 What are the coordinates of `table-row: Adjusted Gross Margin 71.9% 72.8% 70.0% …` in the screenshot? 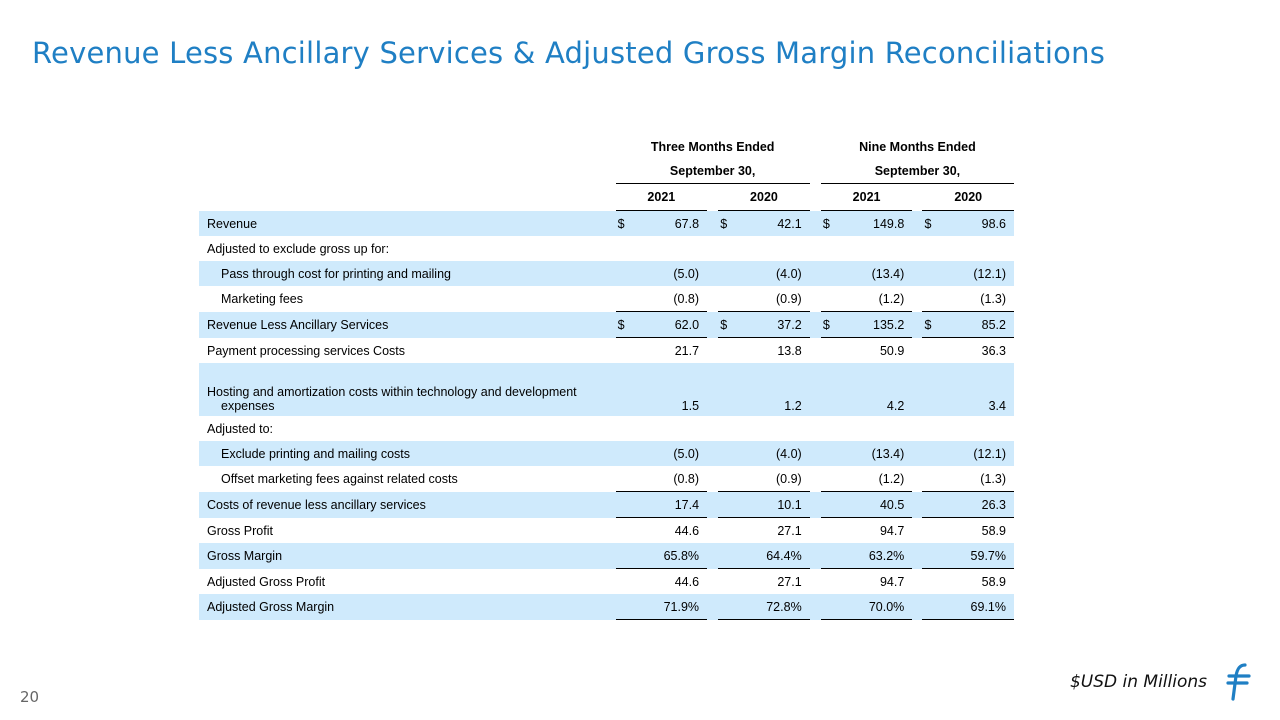 It's located at (606, 607).